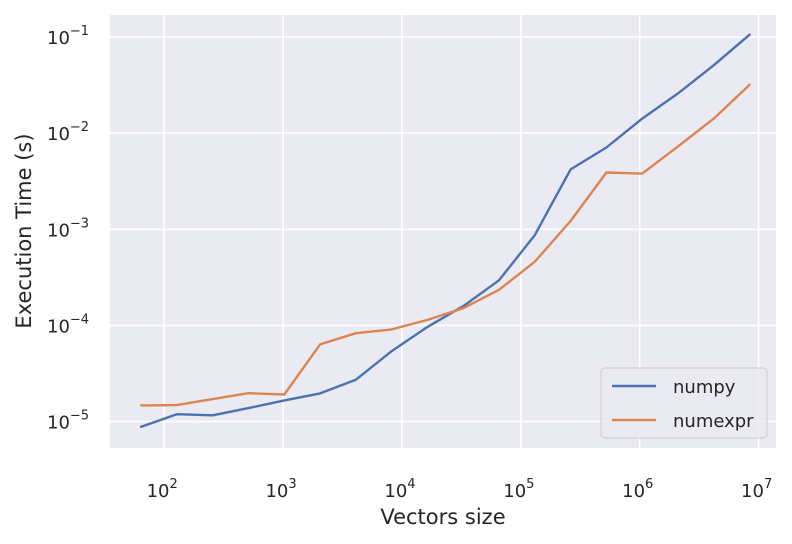 The image size is (792, 544). What do you see at coordinates (68, 421) in the screenshot?
I see `y-tick-label: 10⁻⁵` at bounding box center [68, 421].